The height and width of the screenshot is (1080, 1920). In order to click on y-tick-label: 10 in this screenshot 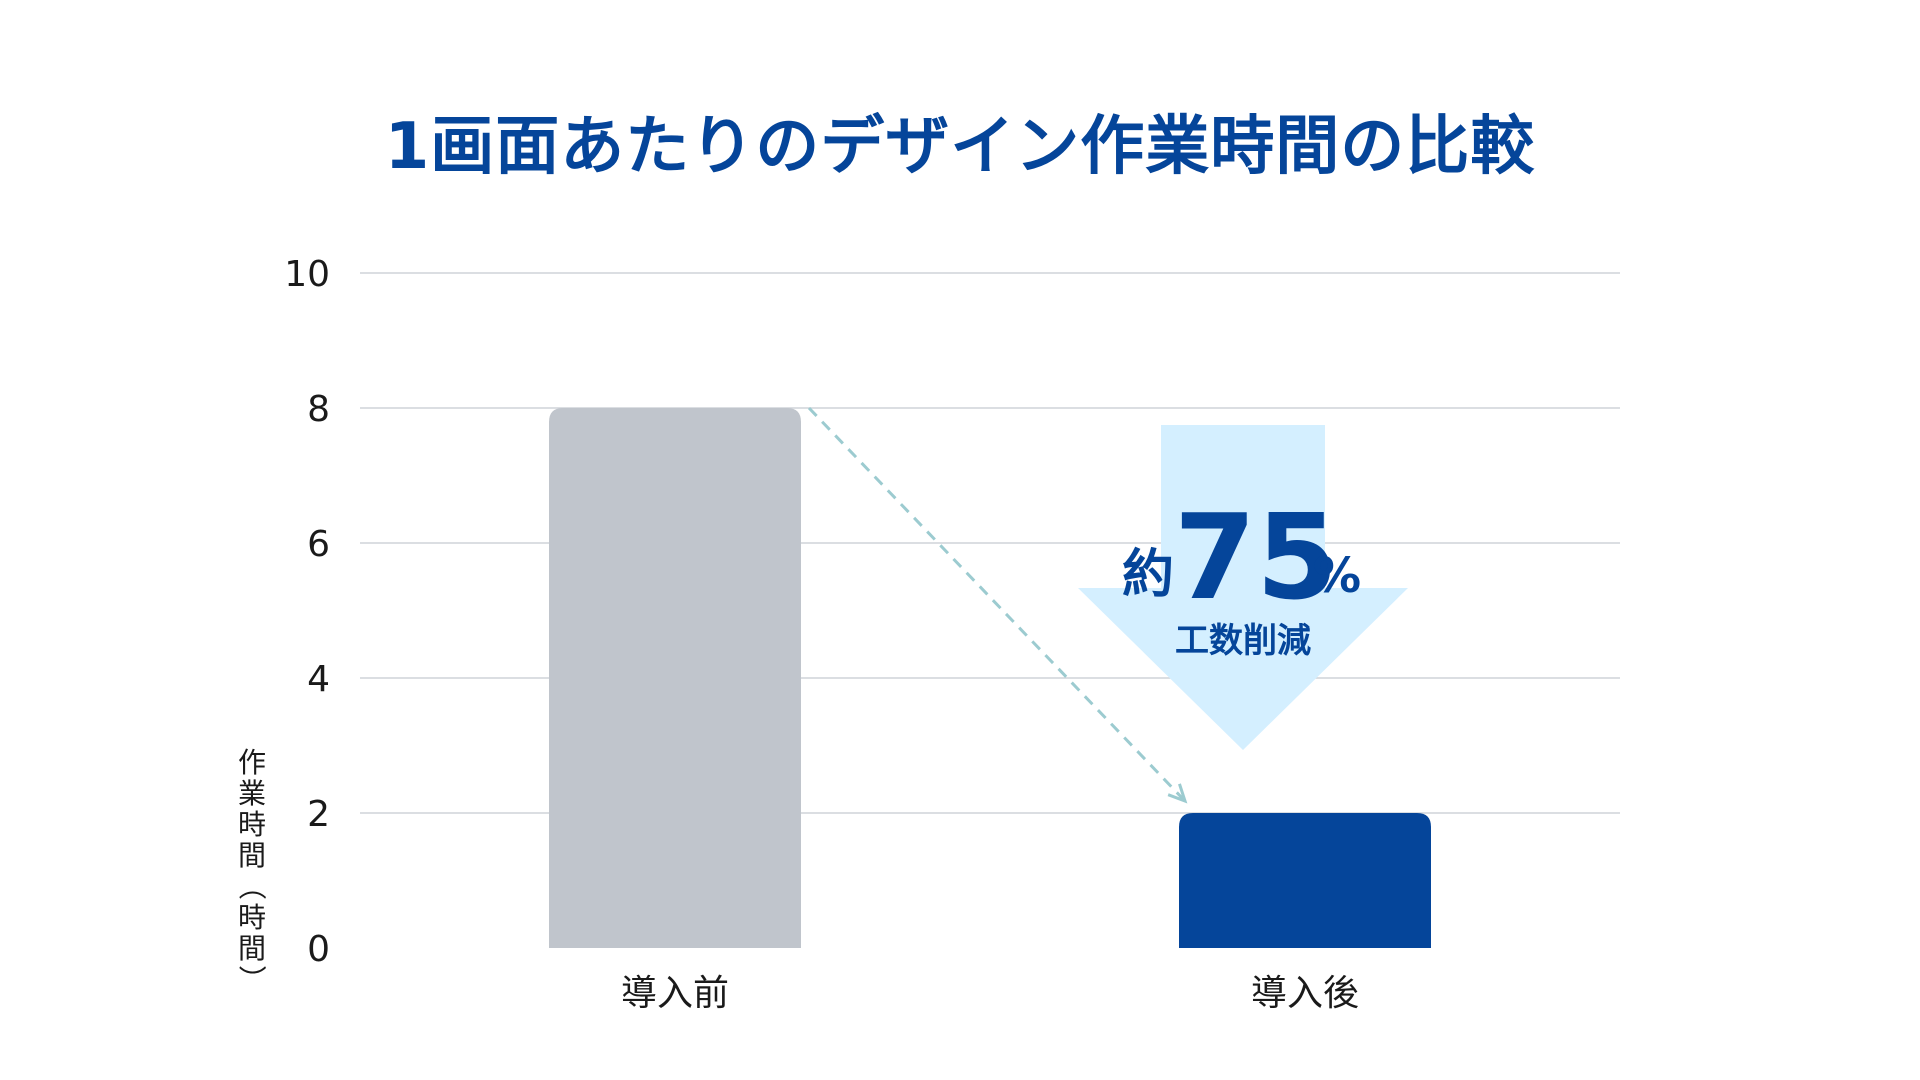, I will do `click(307, 274)`.